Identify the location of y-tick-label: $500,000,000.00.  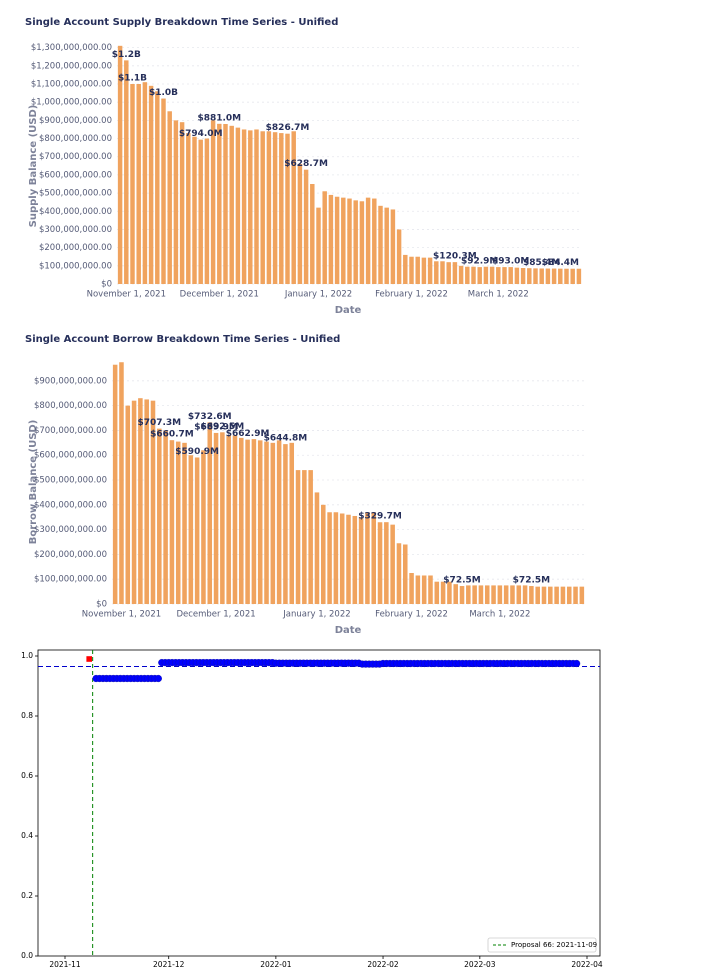
(70, 481).